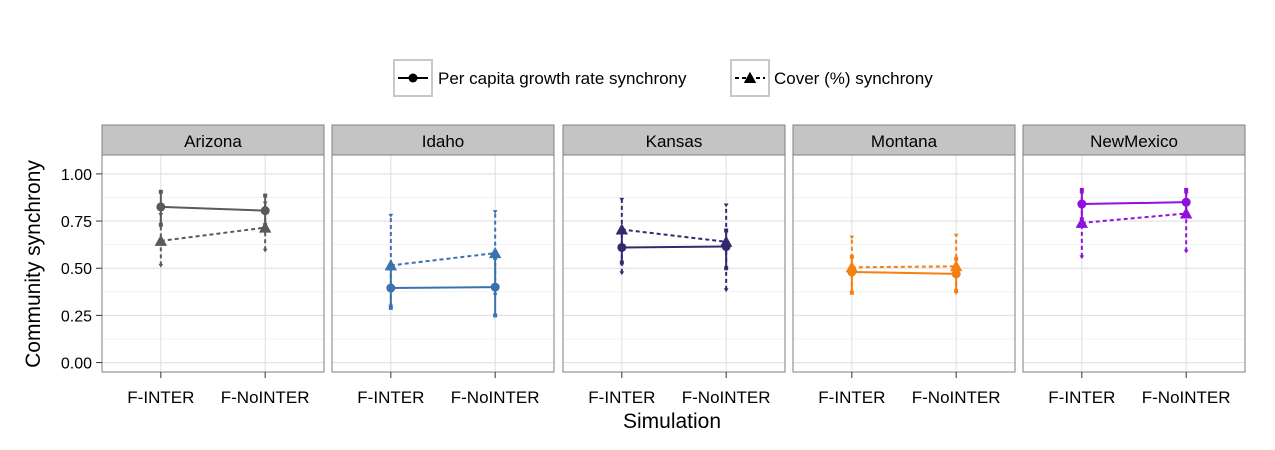 The width and height of the screenshot is (1275, 450). Describe the element at coordinates (672, 421) in the screenshot. I see `x-axis-title: Simulation` at that location.